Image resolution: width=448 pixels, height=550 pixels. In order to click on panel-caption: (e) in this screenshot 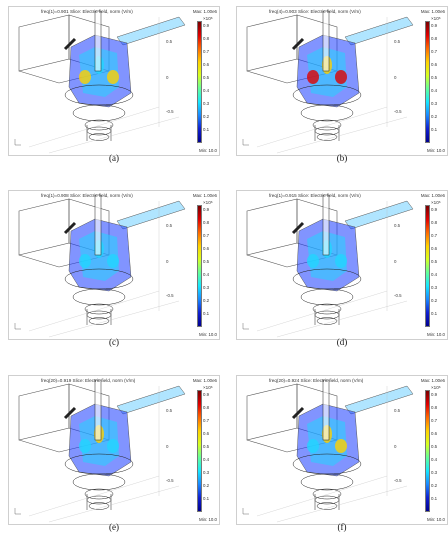, I will do `click(114, 527)`.